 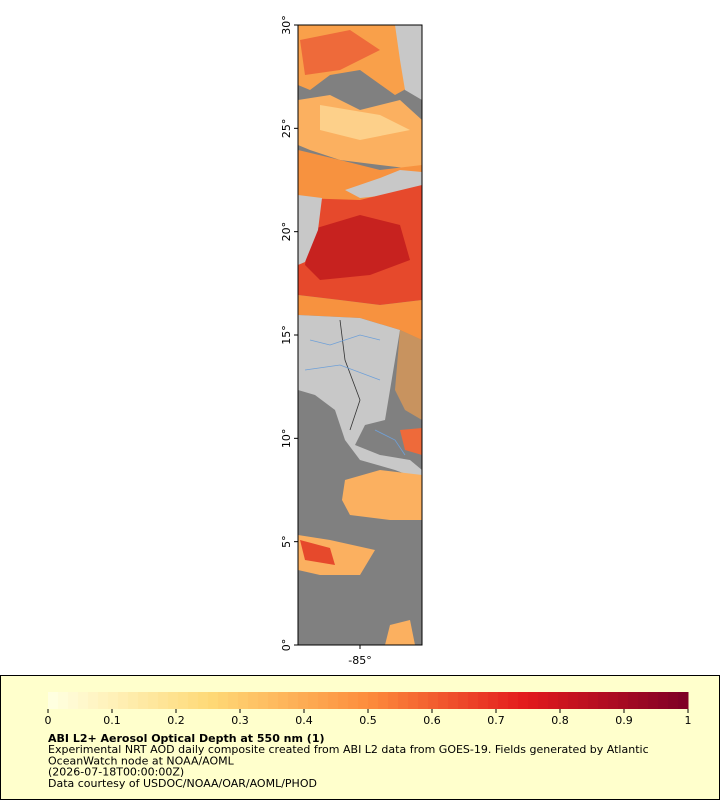 I want to click on colorbar-tick-label: 0, so click(x=48, y=720).